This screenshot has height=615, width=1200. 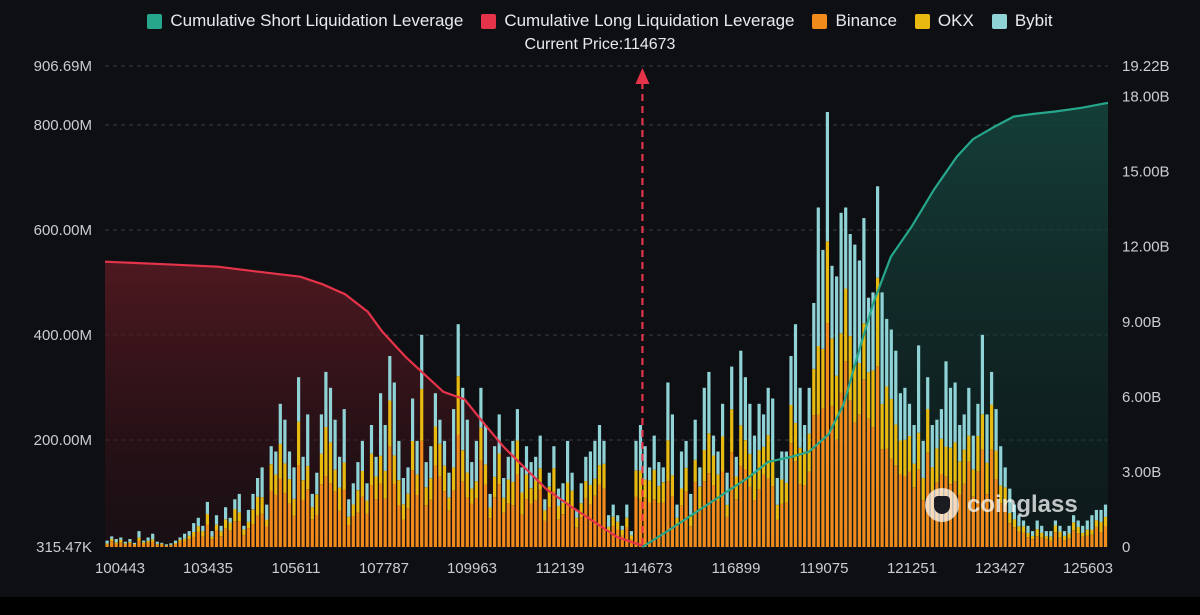 I want to click on x-tick-label: 123427, so click(x=1000, y=568).